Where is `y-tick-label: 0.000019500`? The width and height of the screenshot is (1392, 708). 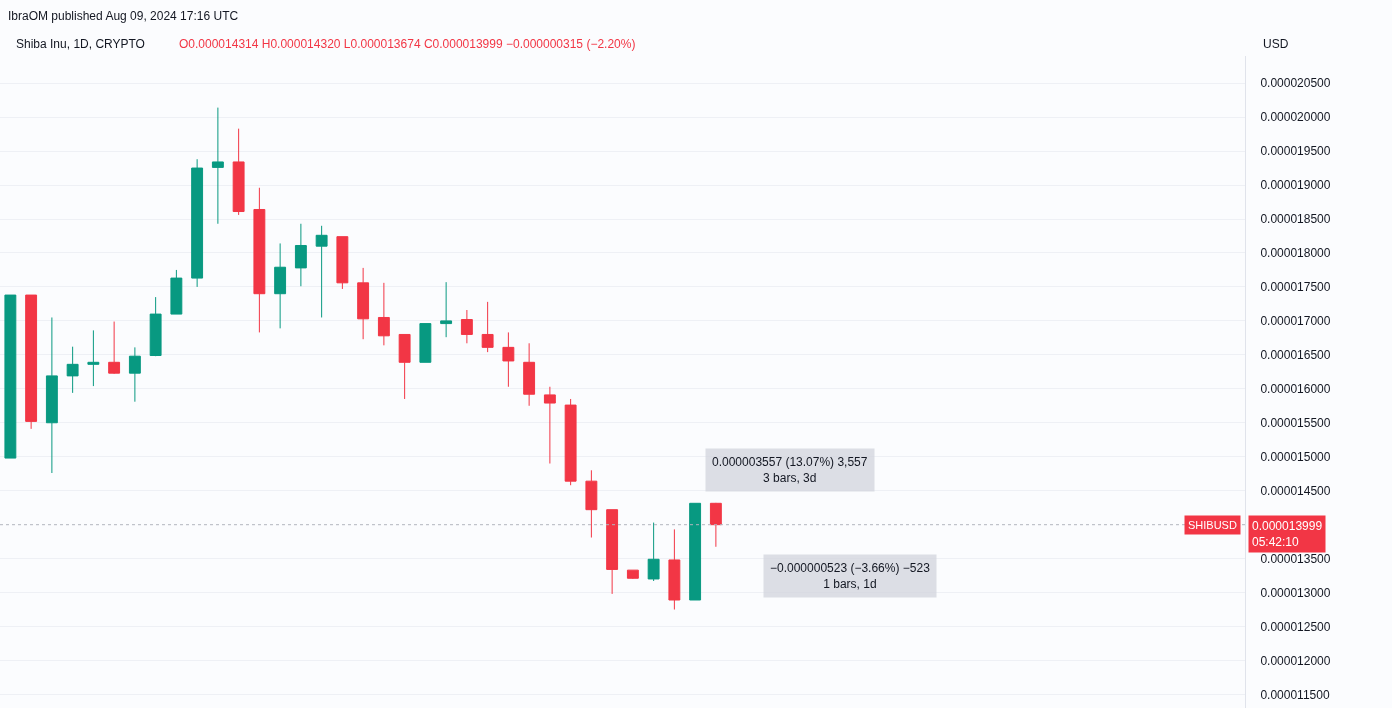
y-tick-label: 0.000019500 is located at coordinates (1295, 151).